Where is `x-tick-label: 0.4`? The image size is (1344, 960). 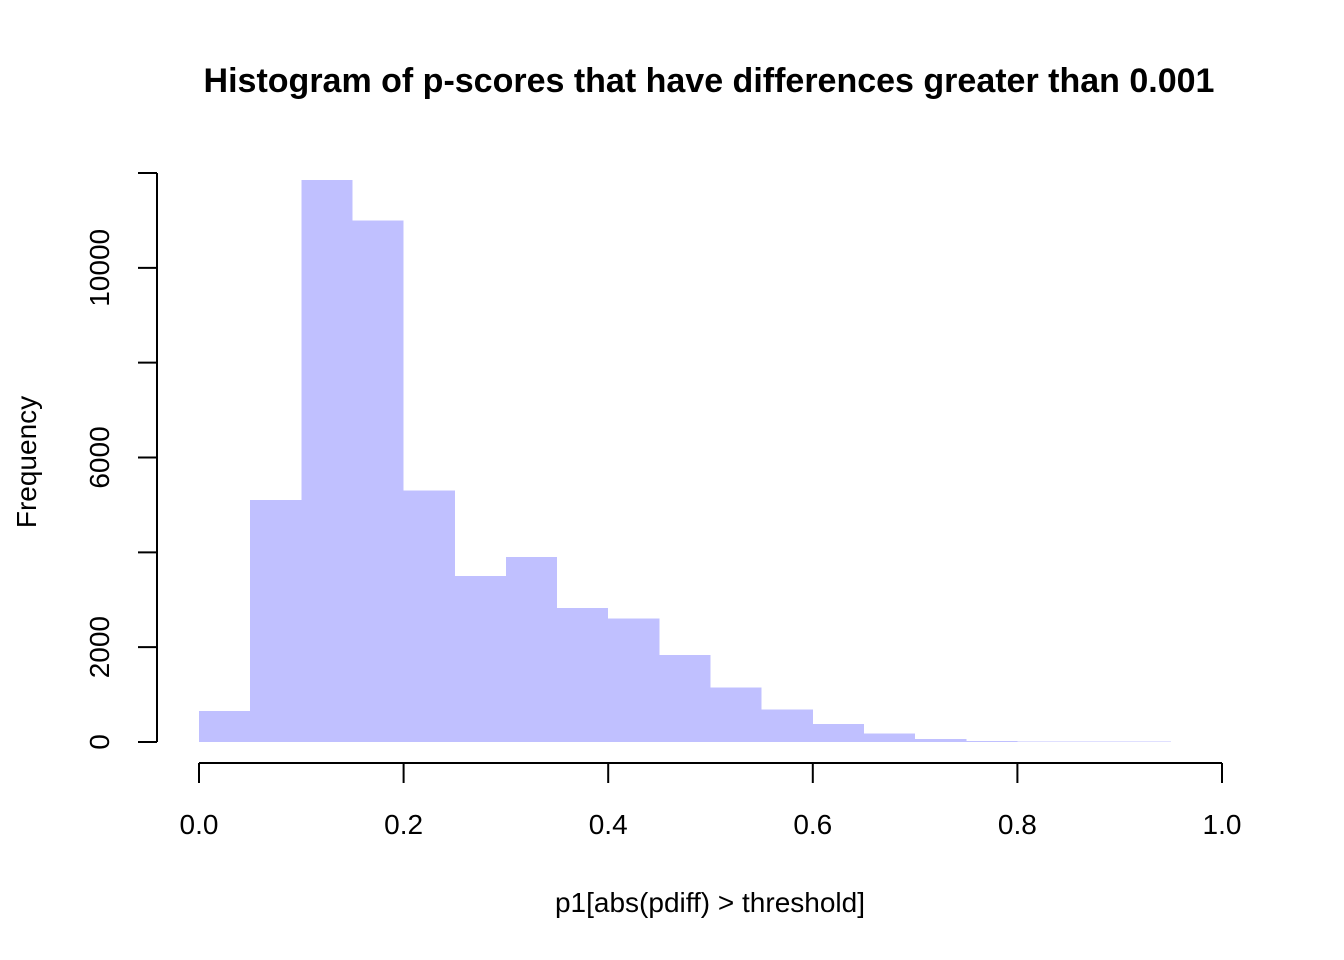
x-tick-label: 0.4 is located at coordinates (608, 824).